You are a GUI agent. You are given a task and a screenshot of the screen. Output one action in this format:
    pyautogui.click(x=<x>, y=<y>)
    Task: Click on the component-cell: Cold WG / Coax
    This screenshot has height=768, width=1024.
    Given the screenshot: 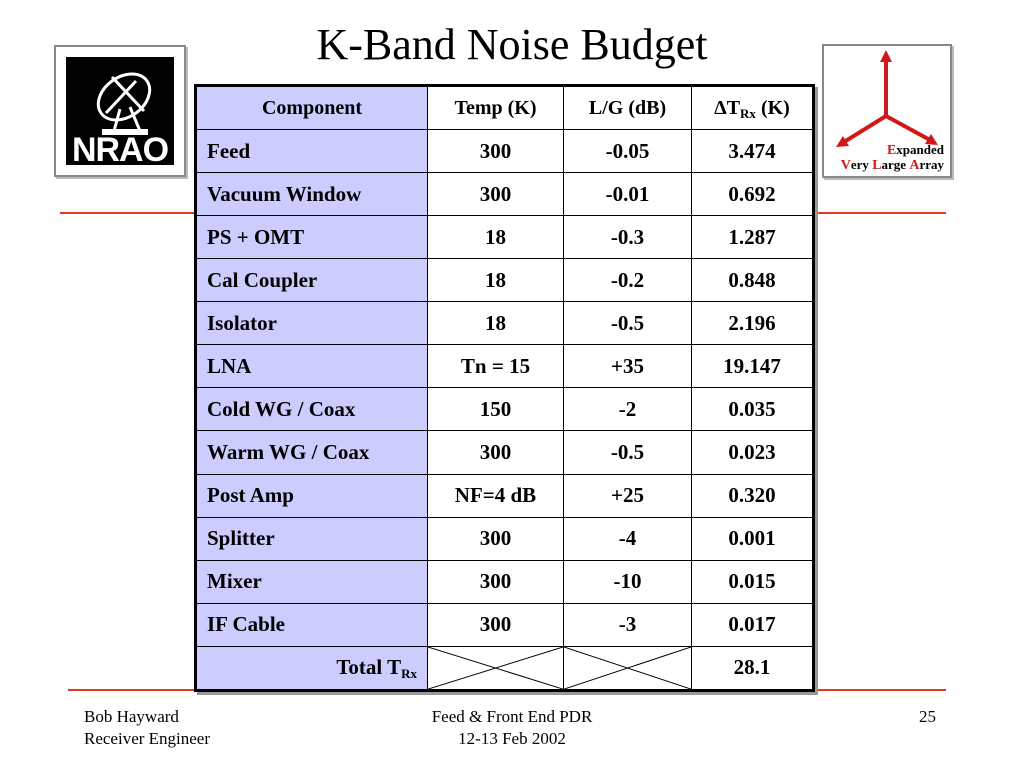 What is the action you would take?
    pyautogui.click(x=311, y=409)
    